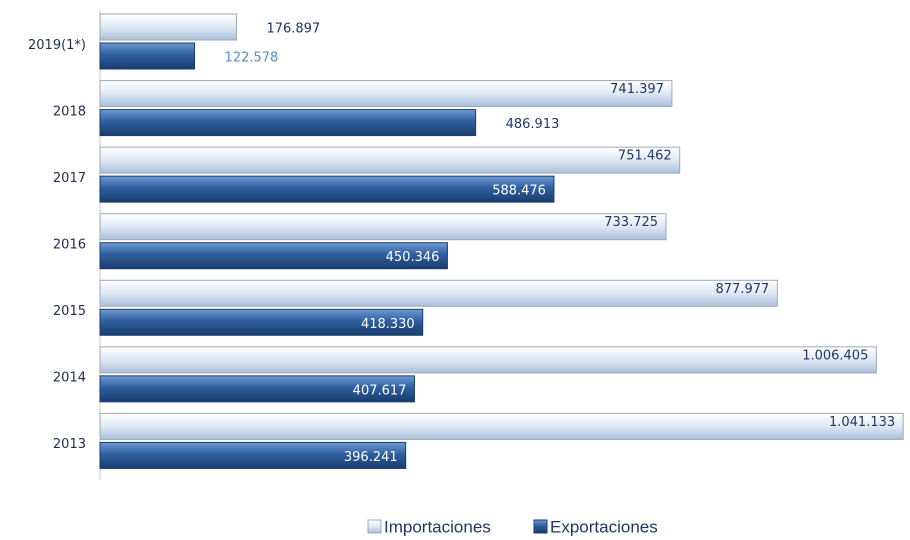 The height and width of the screenshot is (540, 910). What do you see at coordinates (413, 257) in the screenshot?
I see `data-label: 450.346` at bounding box center [413, 257].